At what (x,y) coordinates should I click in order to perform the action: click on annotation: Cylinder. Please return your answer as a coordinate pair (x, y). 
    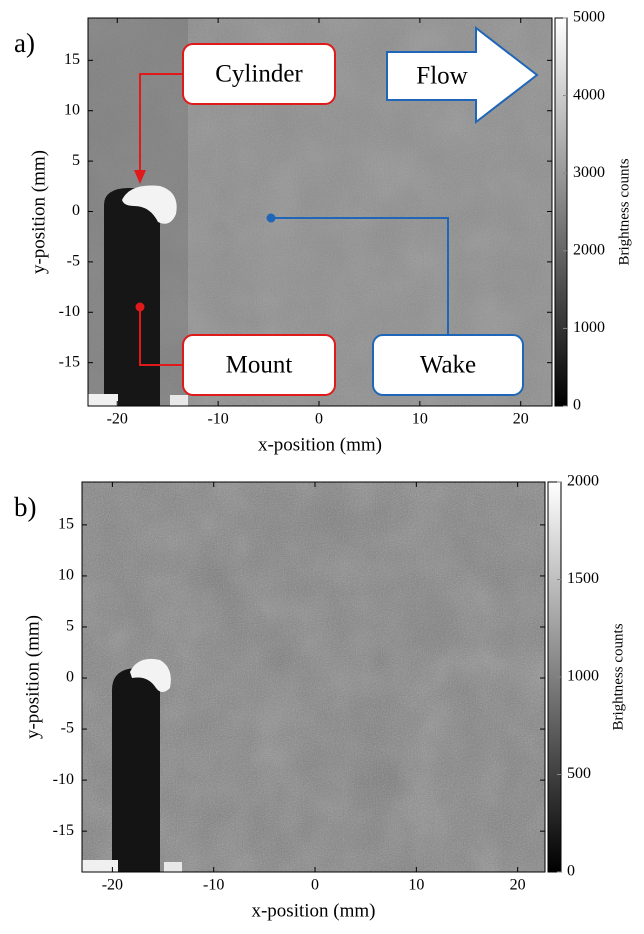
    Looking at the image, I should click on (259, 74).